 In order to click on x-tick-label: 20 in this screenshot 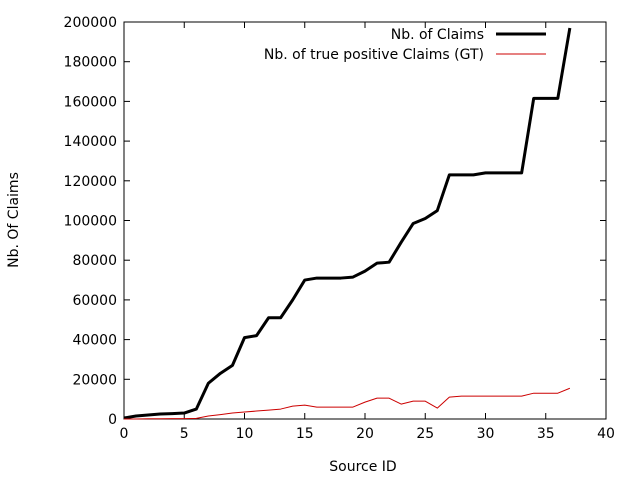, I will do `click(365, 434)`.